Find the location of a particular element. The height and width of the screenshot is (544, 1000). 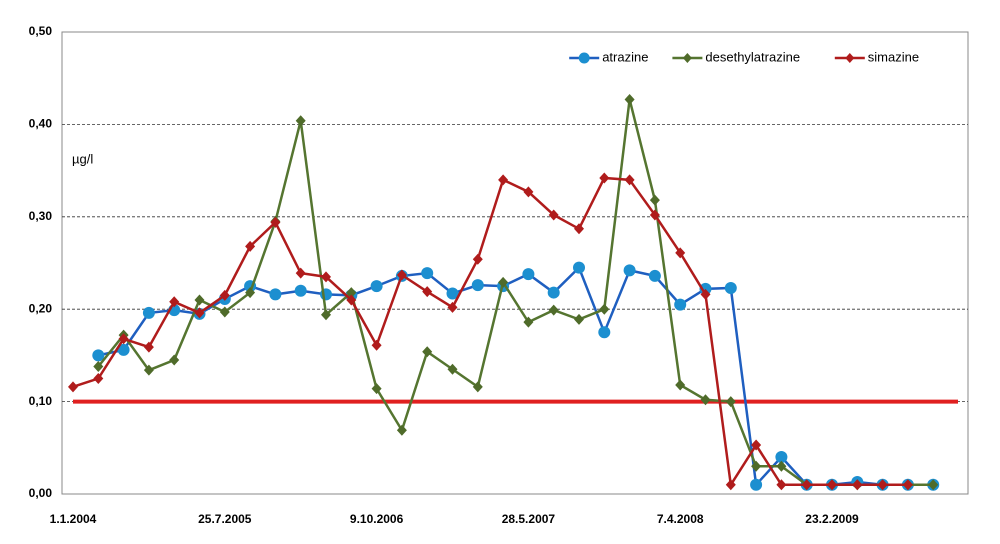

y-tick-label: 0,40 is located at coordinates (41, 124).